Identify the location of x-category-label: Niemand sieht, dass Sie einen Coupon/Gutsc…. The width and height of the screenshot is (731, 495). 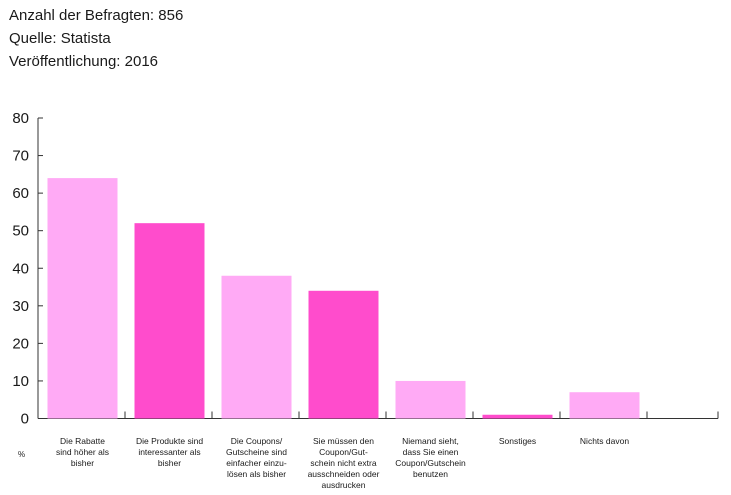
(430, 457).